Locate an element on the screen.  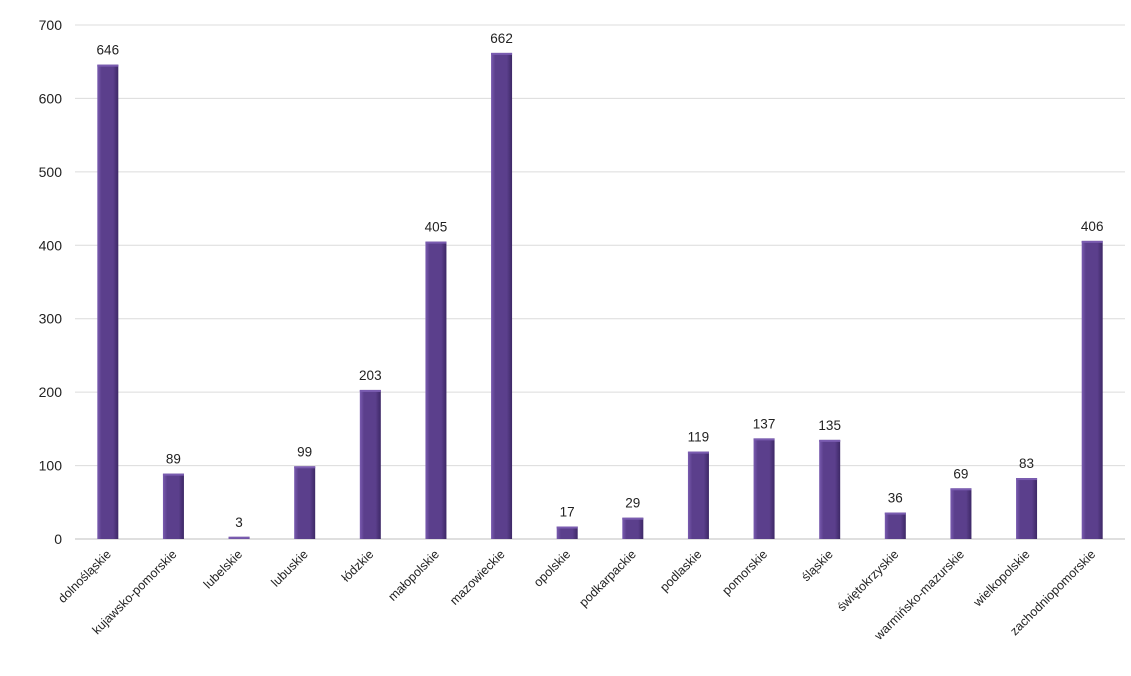
x-category-label: małopolskie is located at coordinates (413, 575).